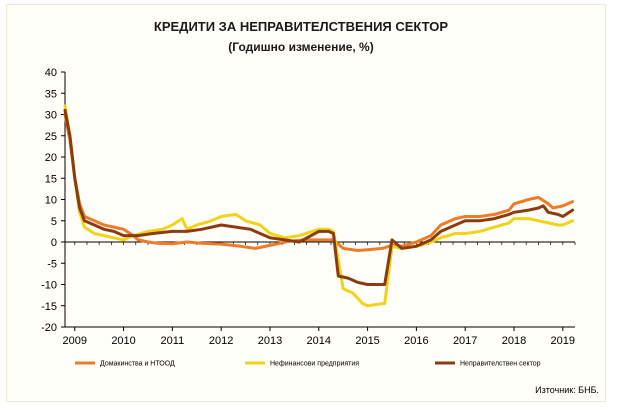 The image size is (630, 411). What do you see at coordinates (137, 364) in the screenshot?
I see `legend-label-1: Домакинства и НТООД` at bounding box center [137, 364].